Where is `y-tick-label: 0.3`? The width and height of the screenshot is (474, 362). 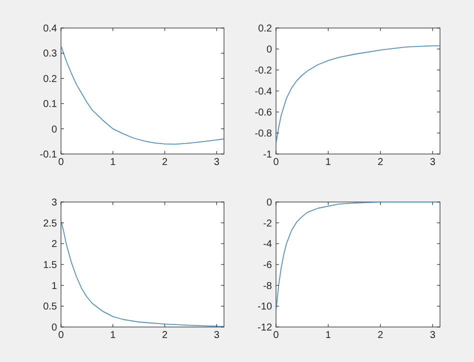
y-tick-label: 0.3 is located at coordinates (50, 54).